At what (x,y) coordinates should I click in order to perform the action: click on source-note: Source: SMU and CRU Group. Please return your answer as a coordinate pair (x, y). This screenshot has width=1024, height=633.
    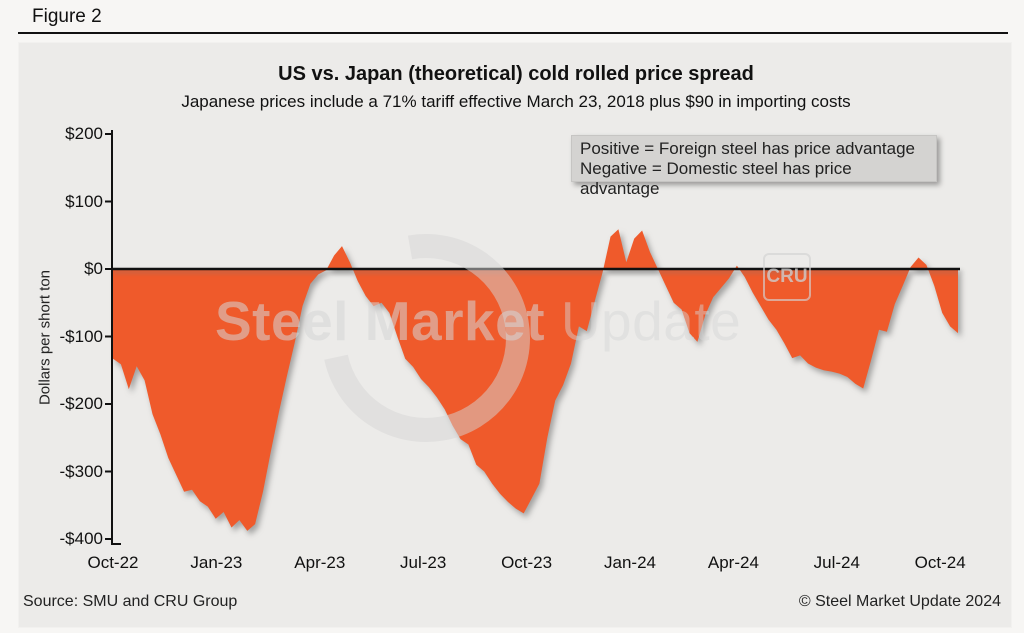
    Looking at the image, I should click on (130, 601).